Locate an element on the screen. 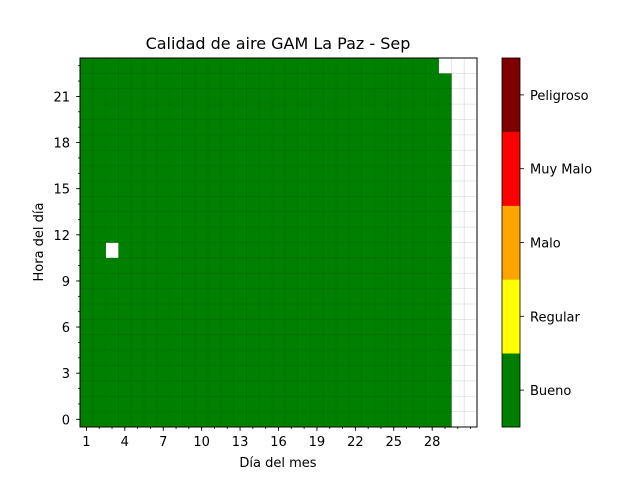 This screenshot has width=640, height=484. colorbar-frame is located at coordinates (511, 242).